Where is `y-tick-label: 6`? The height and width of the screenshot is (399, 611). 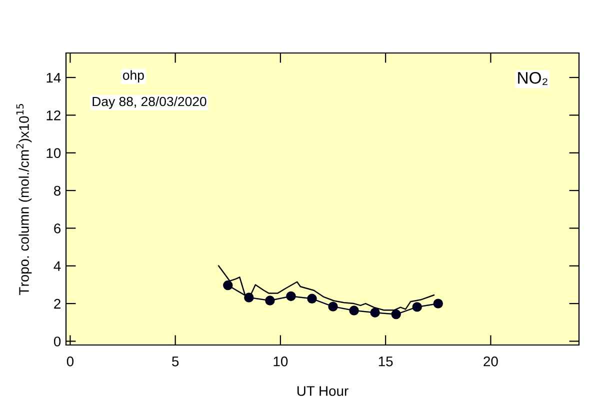 y-tick-label: 6 is located at coordinates (57, 229).